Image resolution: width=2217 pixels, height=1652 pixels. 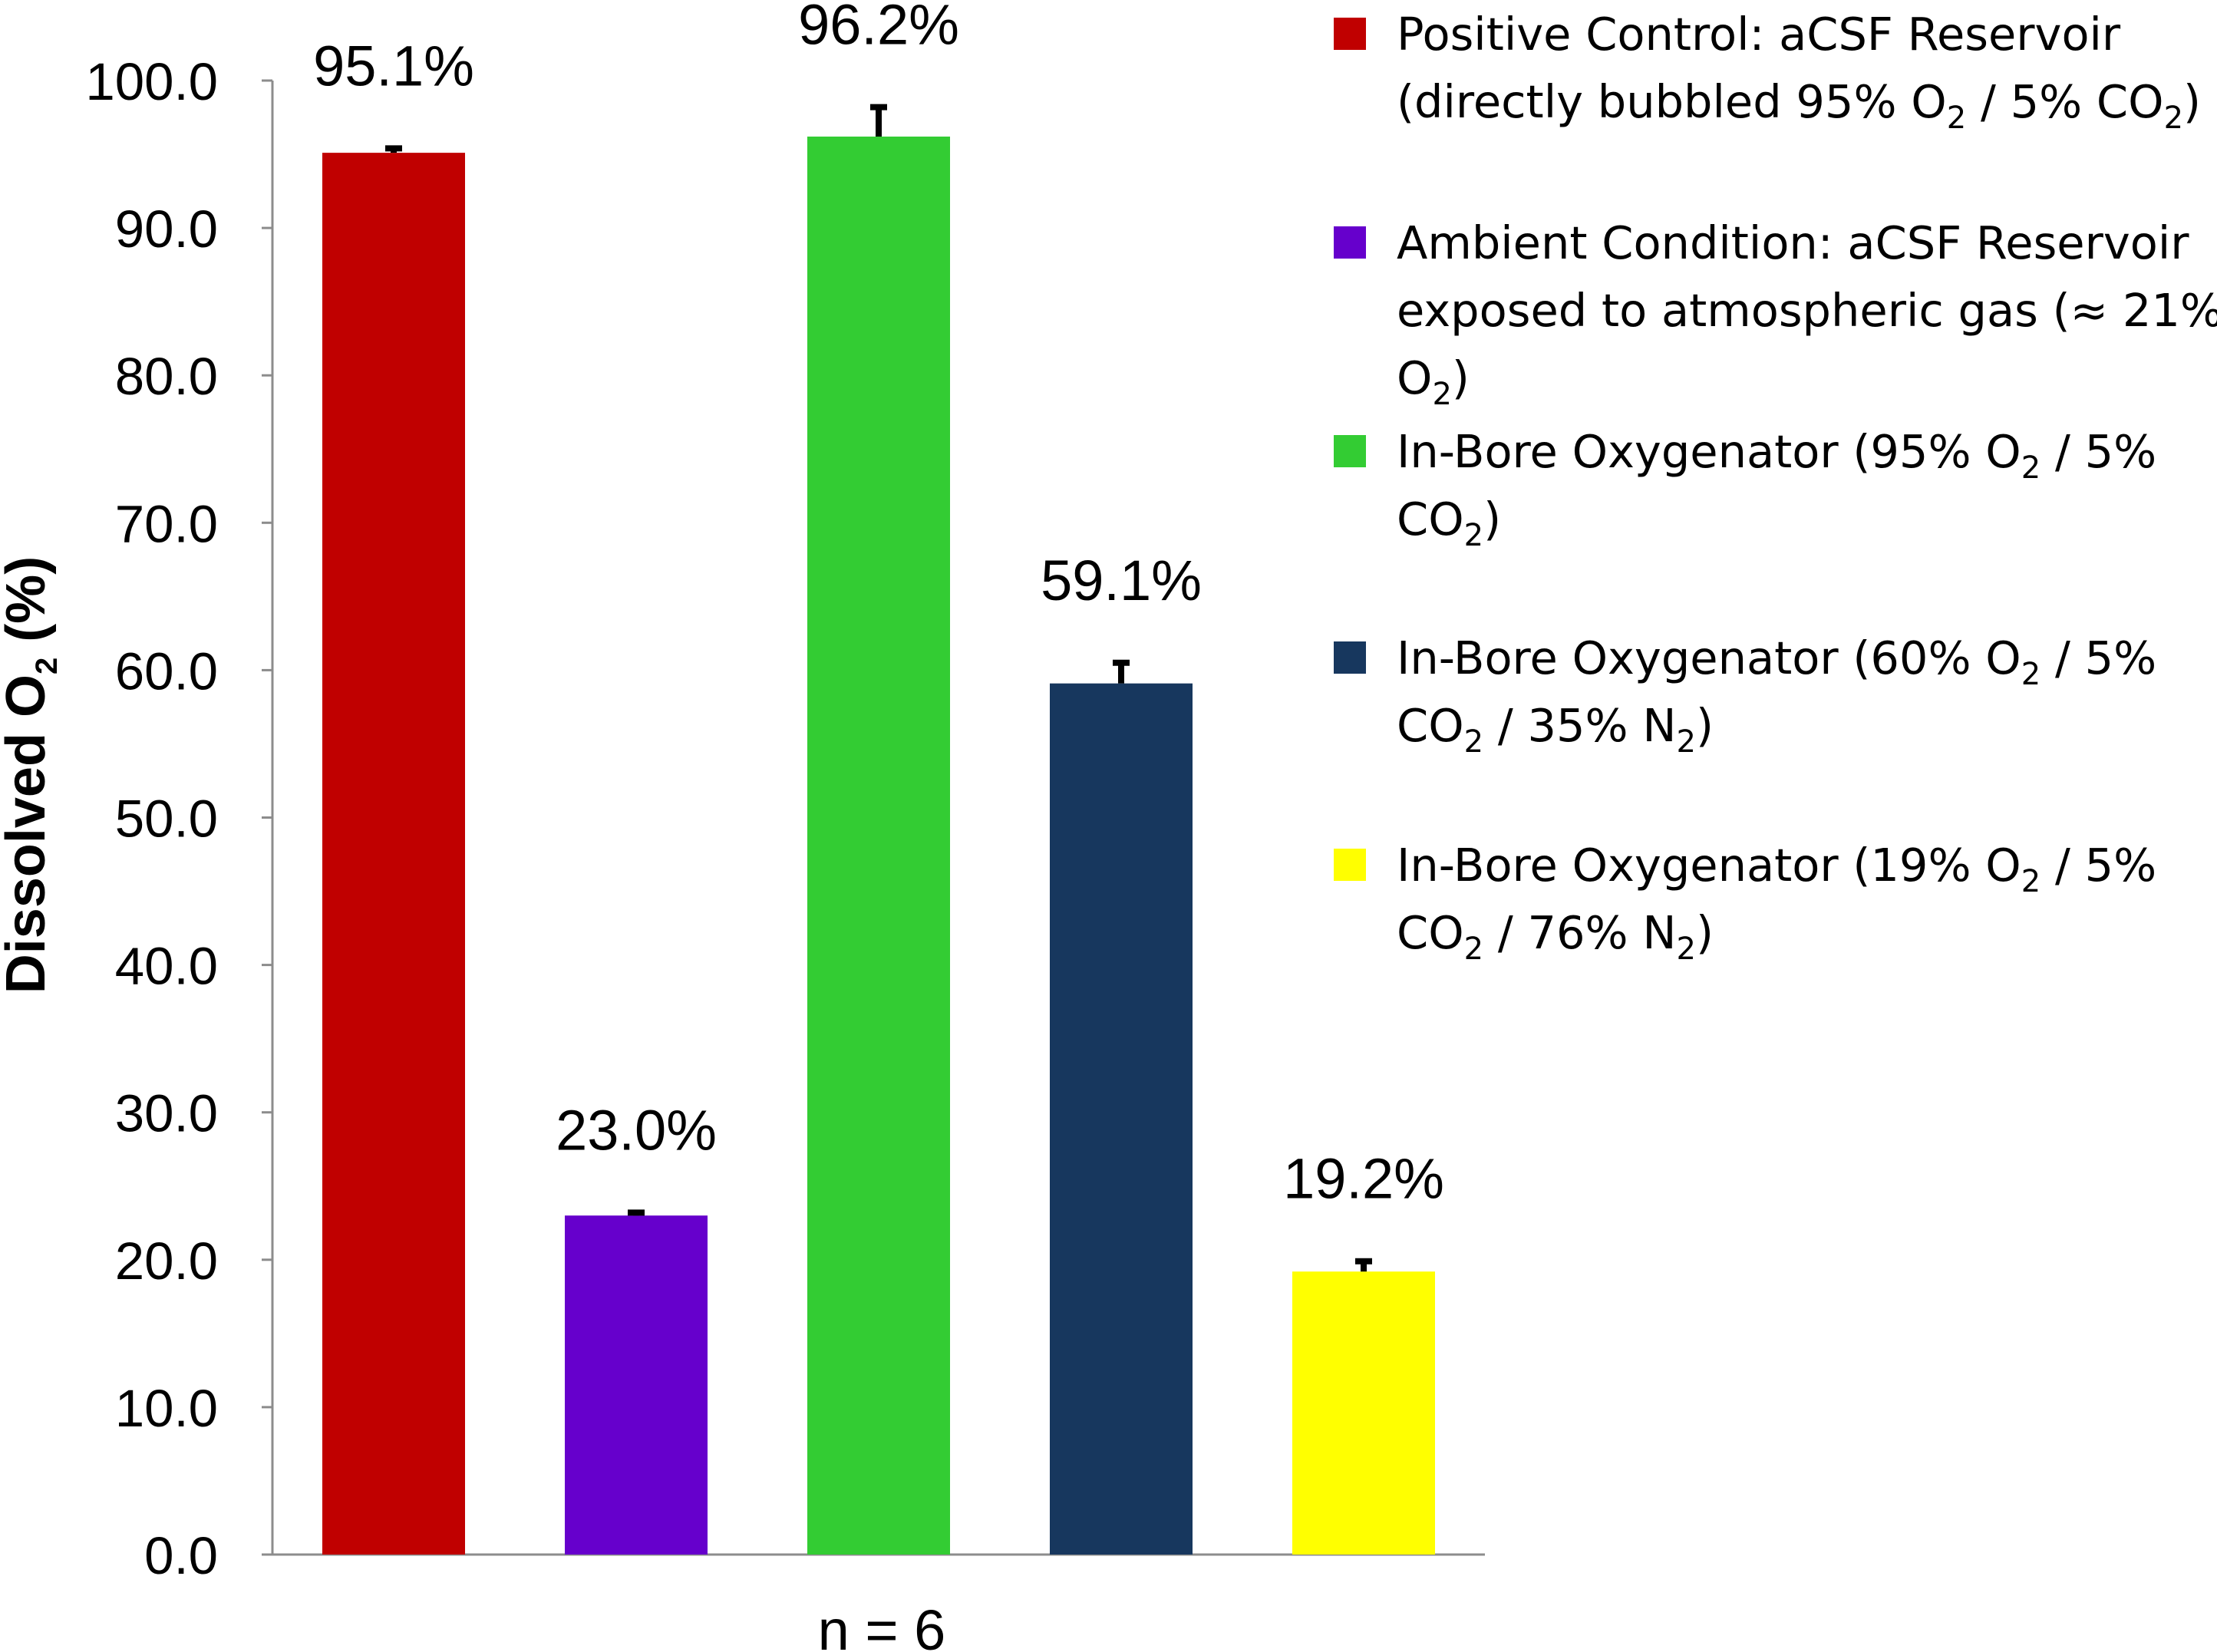 What do you see at coordinates (393, 65) in the screenshot?
I see `data-label: 95.1%` at bounding box center [393, 65].